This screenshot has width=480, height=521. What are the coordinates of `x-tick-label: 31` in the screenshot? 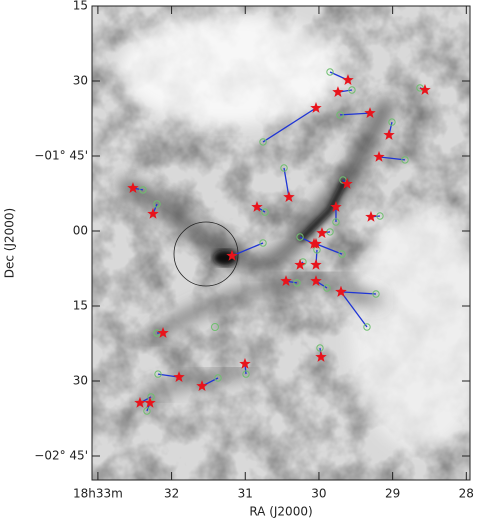 It's located at (245, 494).